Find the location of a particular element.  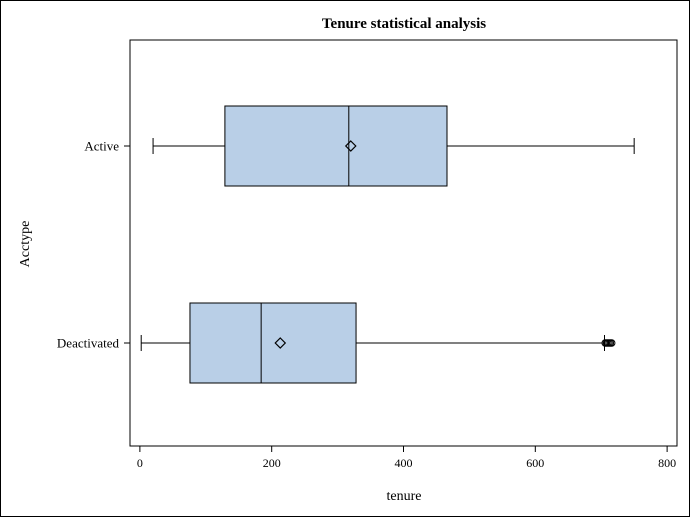

chart-title: Tenure statistical analysis is located at coordinates (404, 24).